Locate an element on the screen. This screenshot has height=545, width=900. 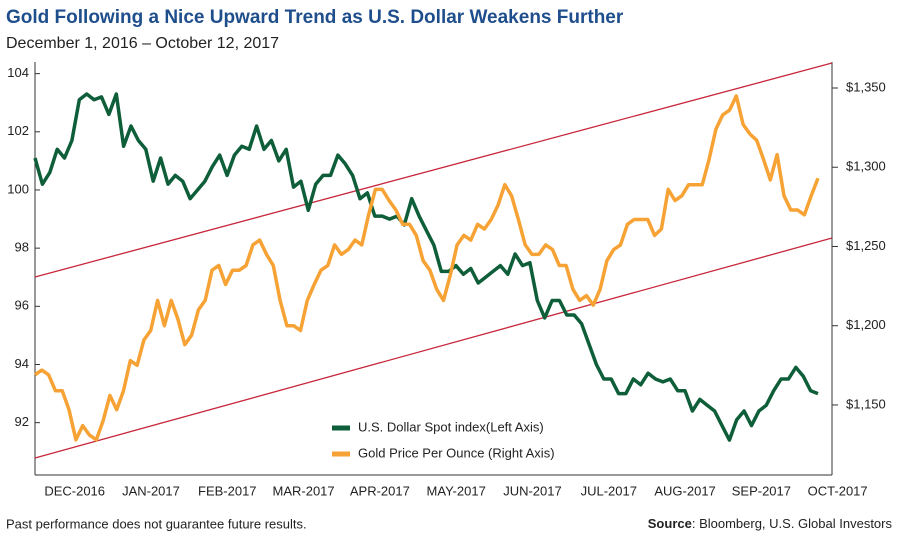
source-label: Source is located at coordinates (670, 523).